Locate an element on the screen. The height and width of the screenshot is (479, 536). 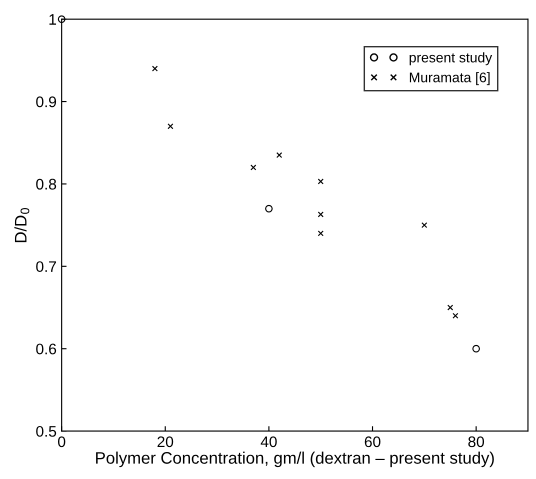
y-tick-label: 1 is located at coordinates (52, 19).